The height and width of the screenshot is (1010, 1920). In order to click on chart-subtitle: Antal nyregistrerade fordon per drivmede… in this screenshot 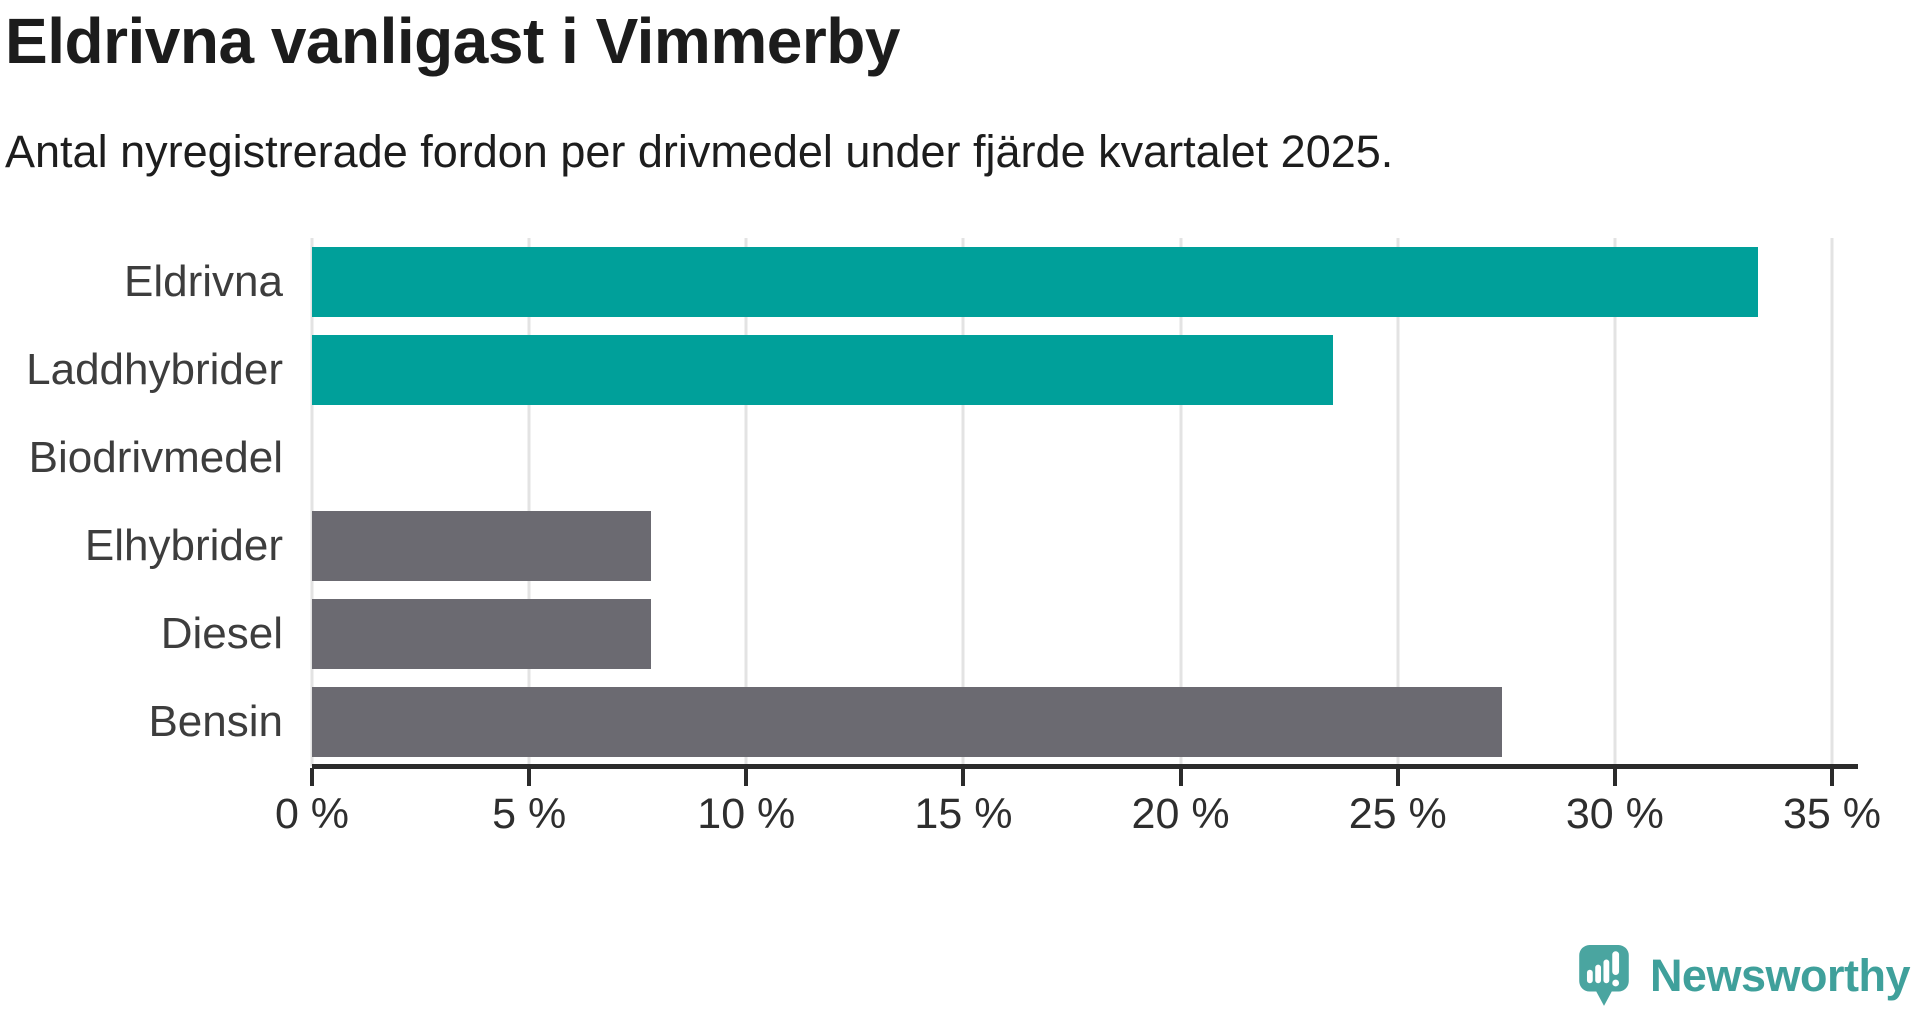, I will do `click(699, 151)`.